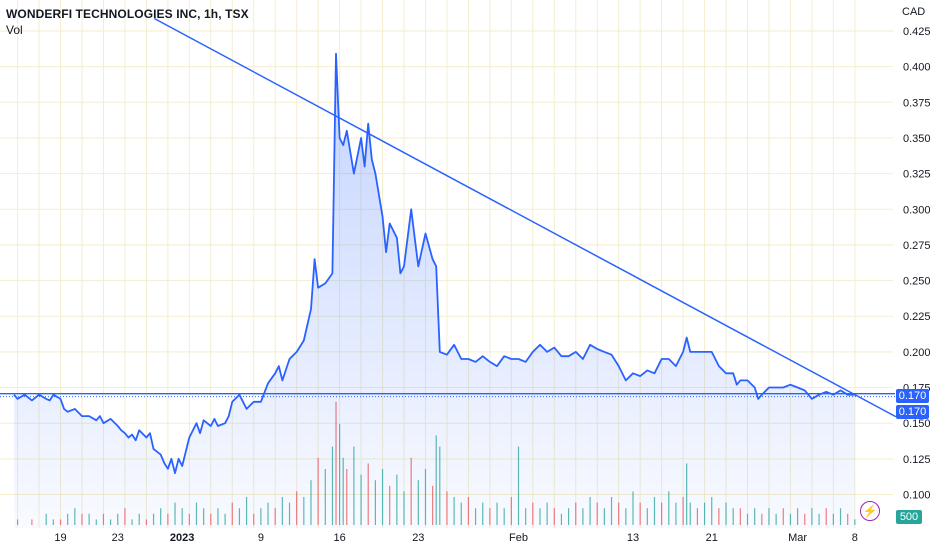 The width and height of the screenshot is (932, 550). Describe the element at coordinates (127, 14) in the screenshot. I see `chart-title: WONDERFI TECHNOLOGIES INC, 1h, TSX` at that location.